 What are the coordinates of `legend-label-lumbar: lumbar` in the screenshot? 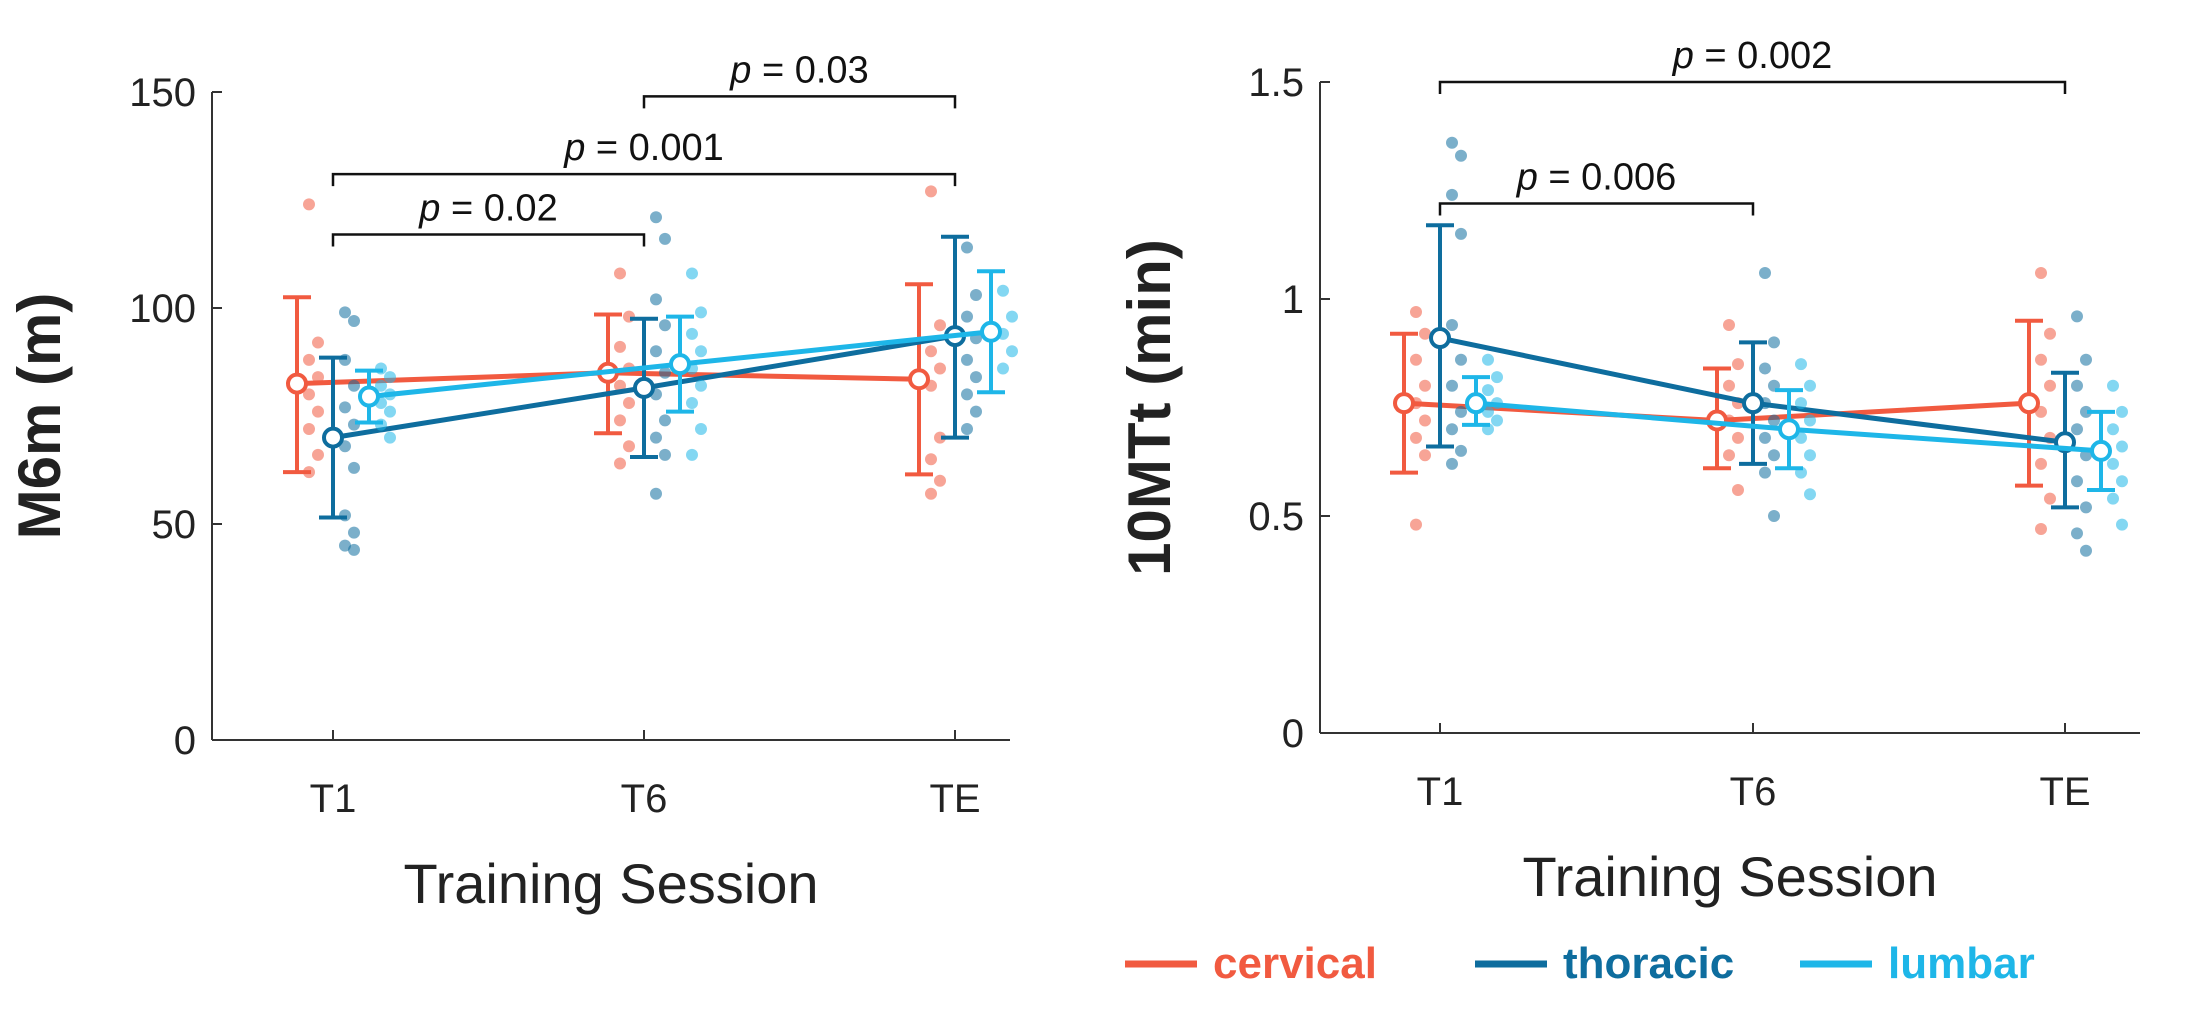 It's located at (1961, 963).